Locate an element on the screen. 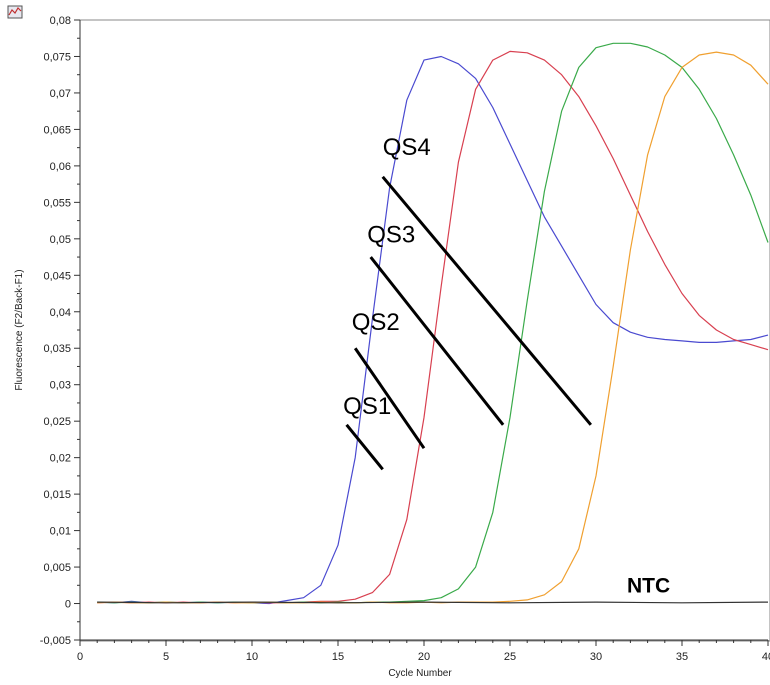 The image size is (770, 685). annotation-label-qs1: QS1 is located at coordinates (367, 406).